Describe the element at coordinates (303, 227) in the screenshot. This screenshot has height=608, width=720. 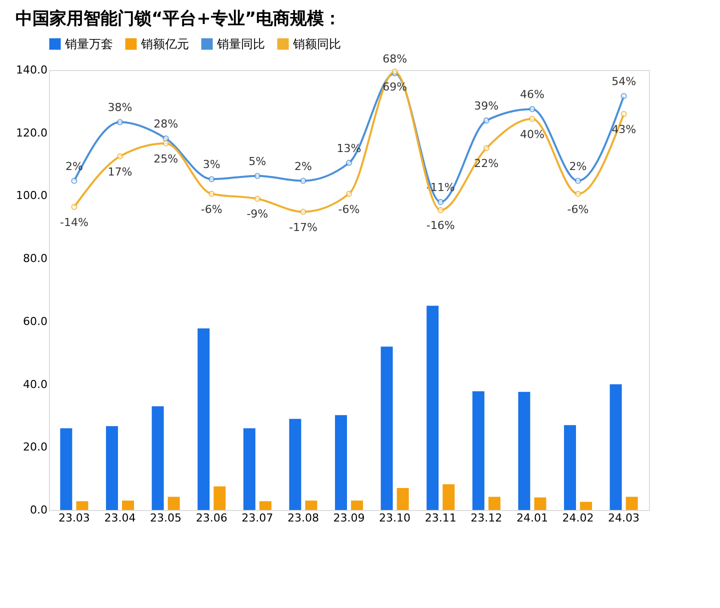
I see `data-label: -17%` at that location.